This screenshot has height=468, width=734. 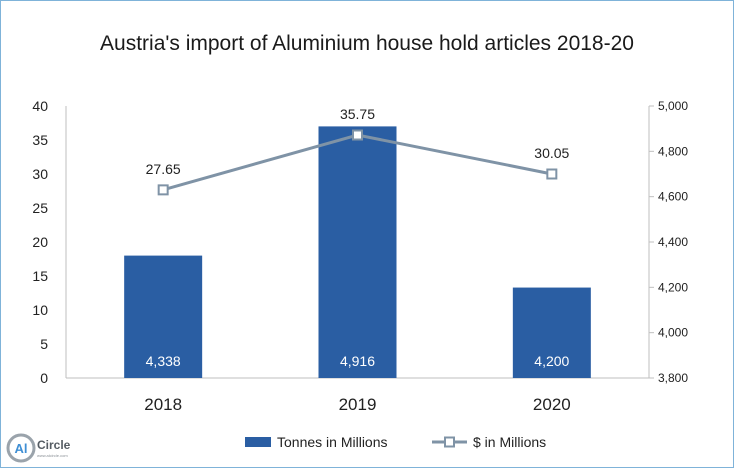 I want to click on left-tick-label: 20, so click(x=40, y=242).